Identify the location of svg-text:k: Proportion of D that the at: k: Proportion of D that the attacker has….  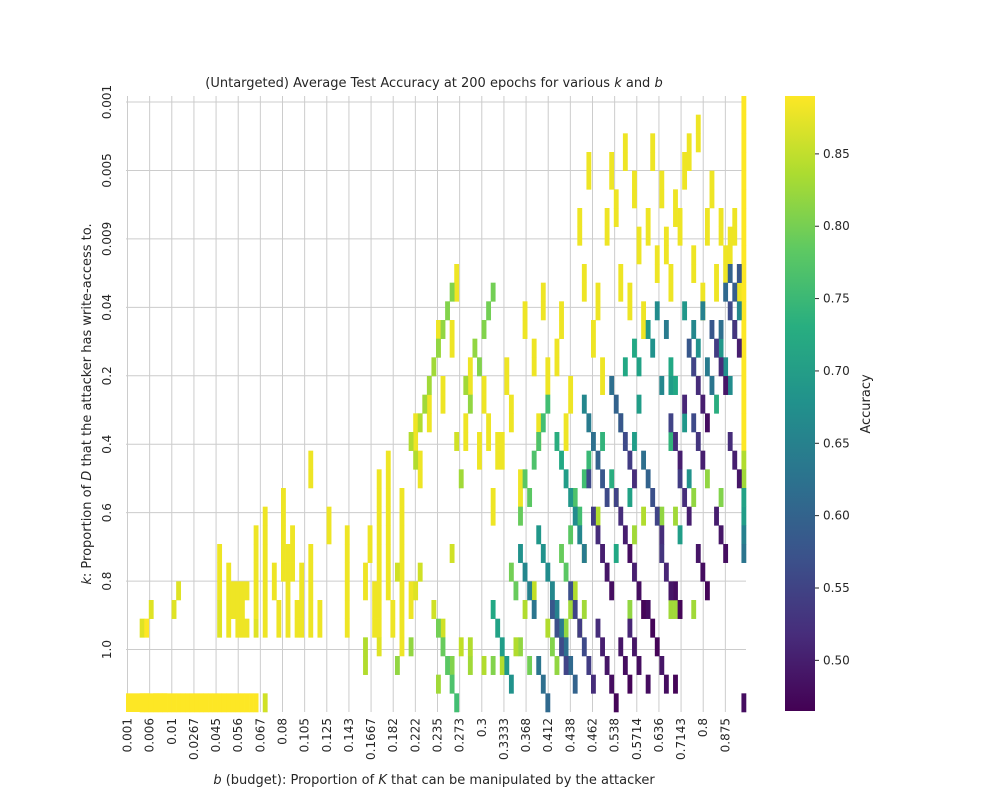
(87, 403).